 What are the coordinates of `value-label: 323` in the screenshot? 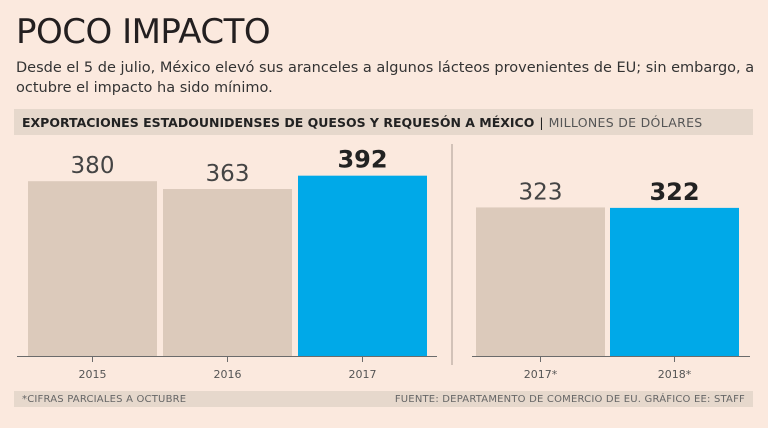 It's located at (541, 192).